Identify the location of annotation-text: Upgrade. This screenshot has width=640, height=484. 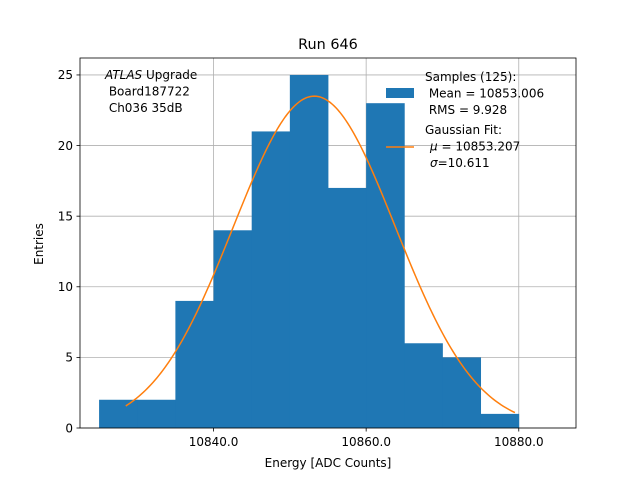
(169, 75).